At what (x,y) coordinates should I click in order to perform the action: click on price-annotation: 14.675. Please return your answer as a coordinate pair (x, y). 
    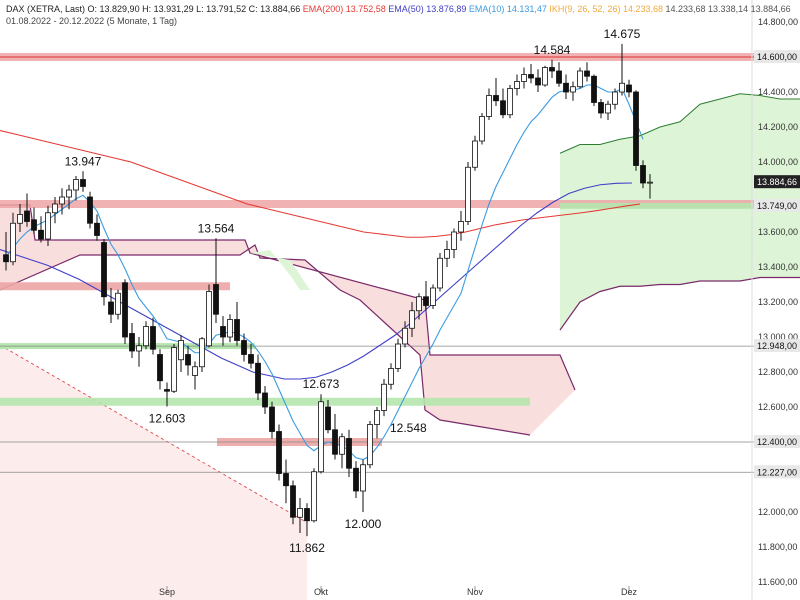
    Looking at the image, I should click on (622, 34).